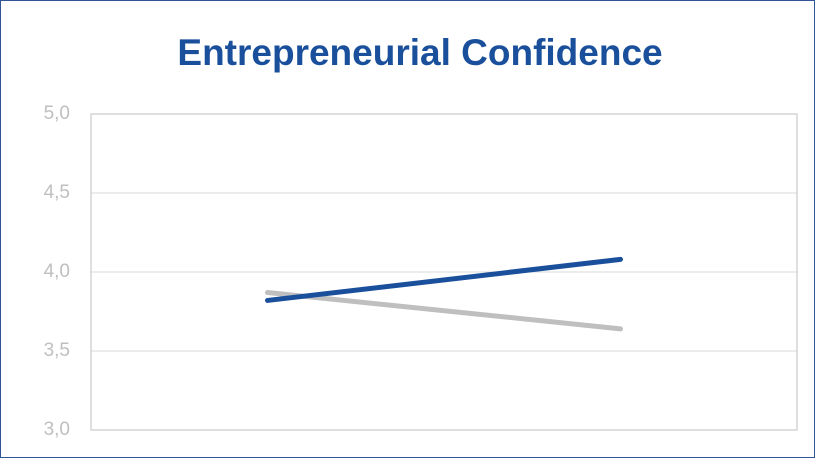 The width and height of the screenshot is (815, 458). Describe the element at coordinates (57, 271) in the screenshot. I see `y-tick-label: 4,0` at that location.